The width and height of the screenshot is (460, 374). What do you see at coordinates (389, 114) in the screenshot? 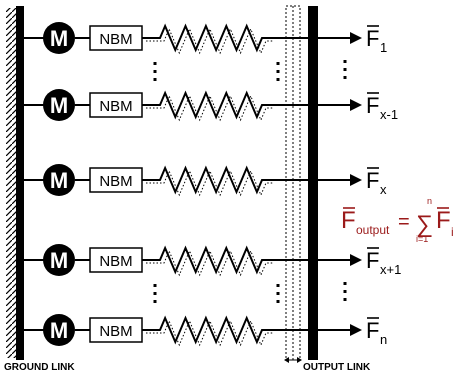
I see `force-subscript: x-1` at bounding box center [389, 114].